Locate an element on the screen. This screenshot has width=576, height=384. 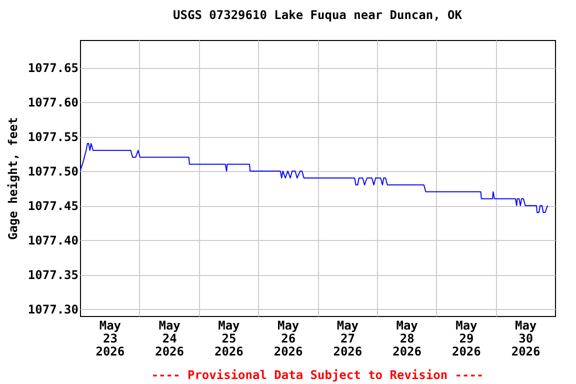
chart-title: USGS 07329610 Lake Fuqua near Duncan, OK is located at coordinates (318, 15).